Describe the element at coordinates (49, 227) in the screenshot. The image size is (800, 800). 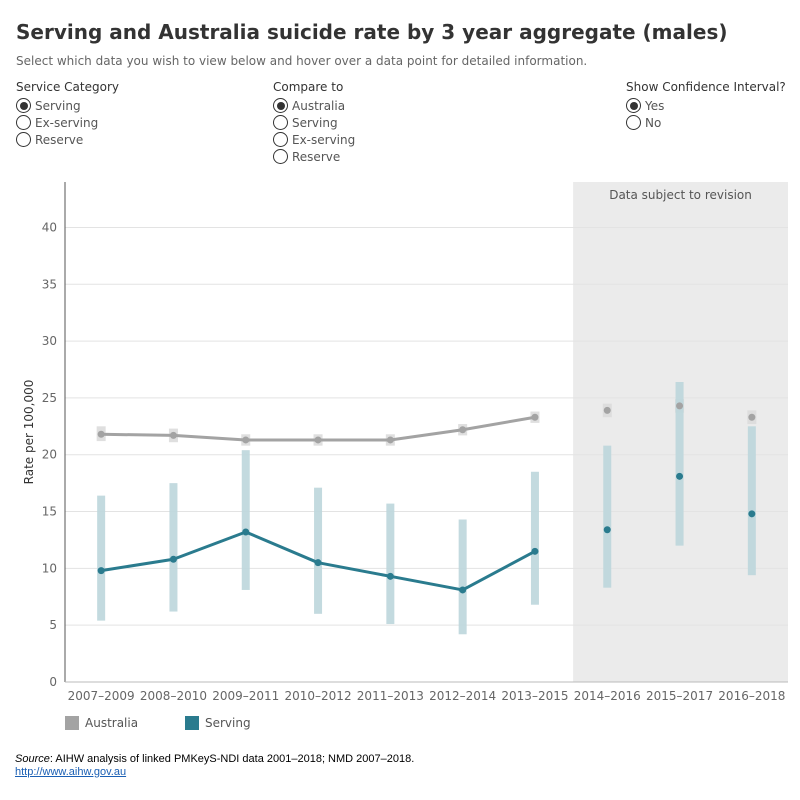
I see `y-tick-label: 40` at that location.